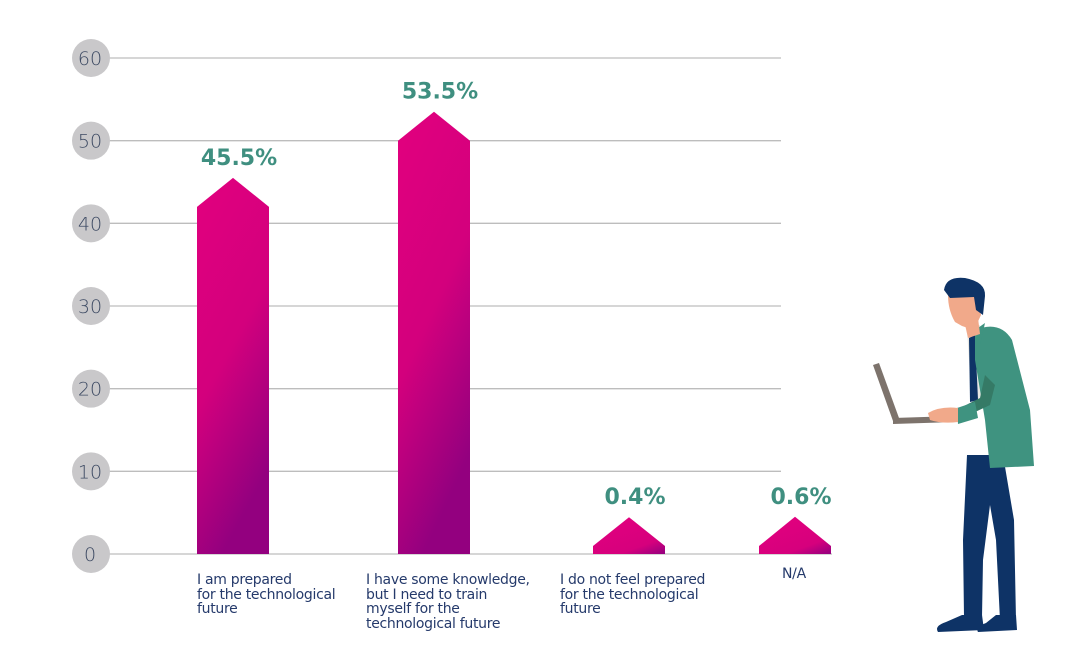  What do you see at coordinates (960, 623) in the screenshot?
I see `shoes` at bounding box center [960, 623].